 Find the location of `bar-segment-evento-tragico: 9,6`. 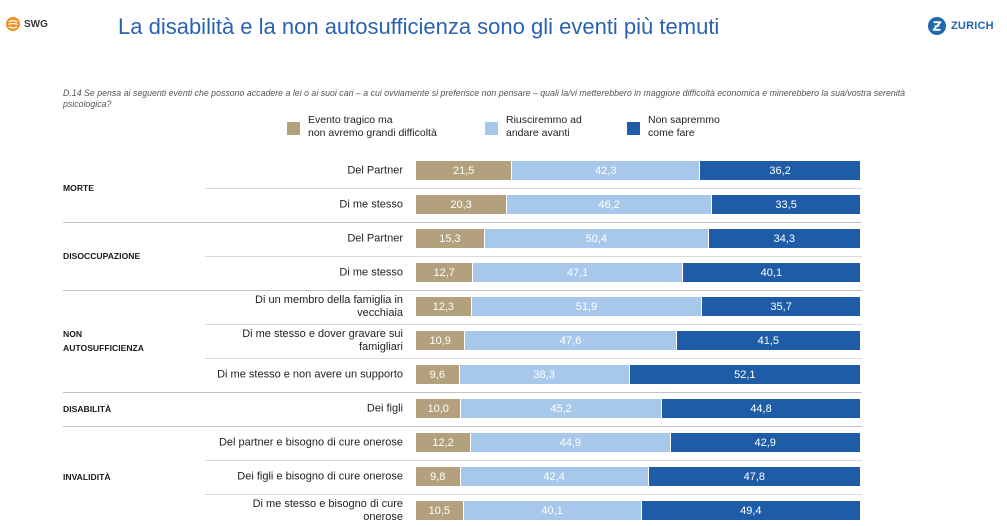

bar-segment-evento-tragico: 9,6 is located at coordinates (437, 374).